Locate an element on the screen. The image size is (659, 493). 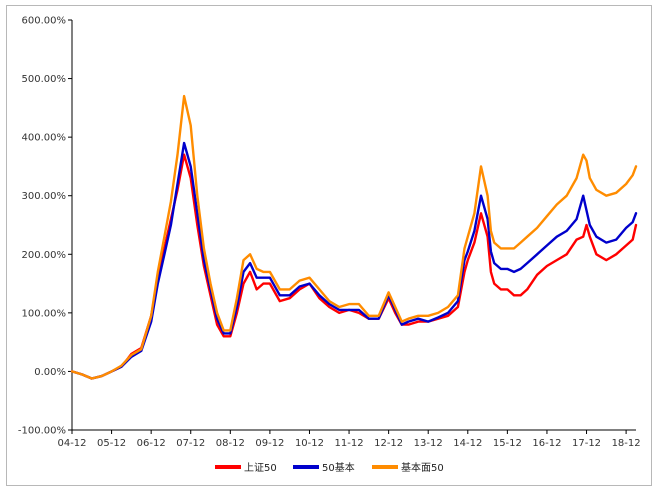
x-tick-label: 10-12 is located at coordinates (309, 443).